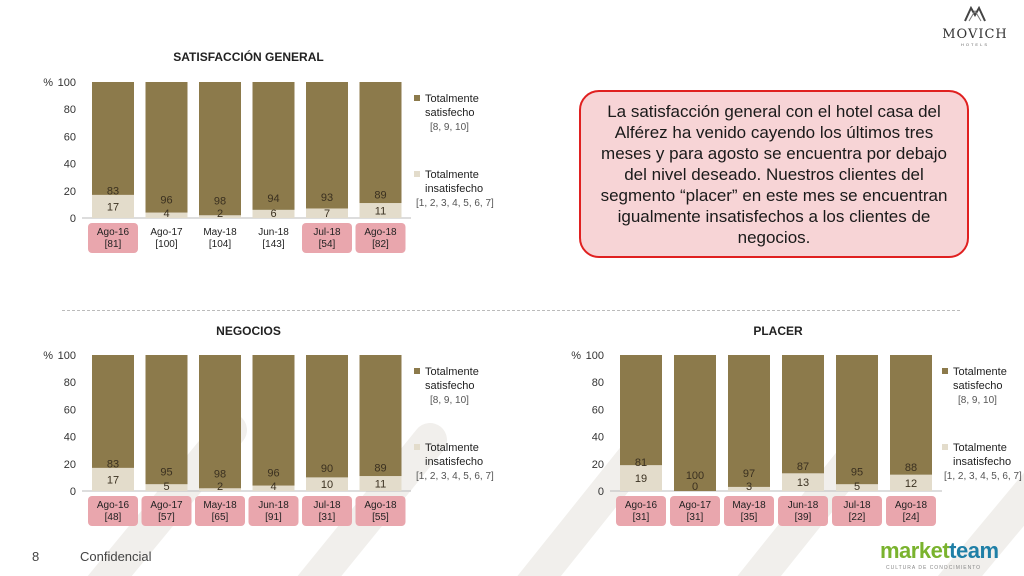  I want to click on movich-logo-subtext: HOTELS, so click(974, 44).